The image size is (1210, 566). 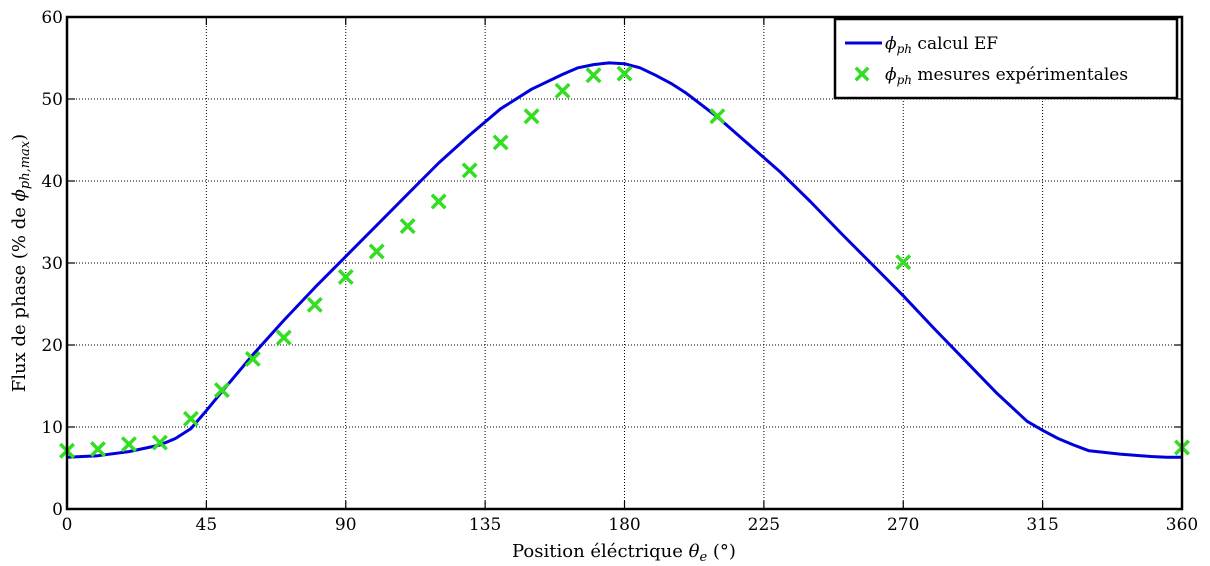 What do you see at coordinates (485, 525) in the screenshot?
I see `x-tick-label: 135` at bounding box center [485, 525].